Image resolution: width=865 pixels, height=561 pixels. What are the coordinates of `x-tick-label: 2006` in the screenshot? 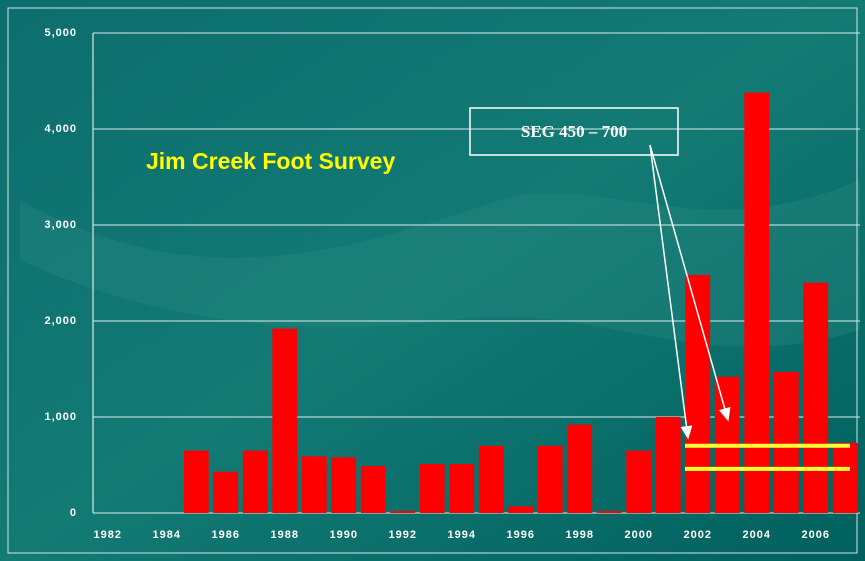 It's located at (816, 535).